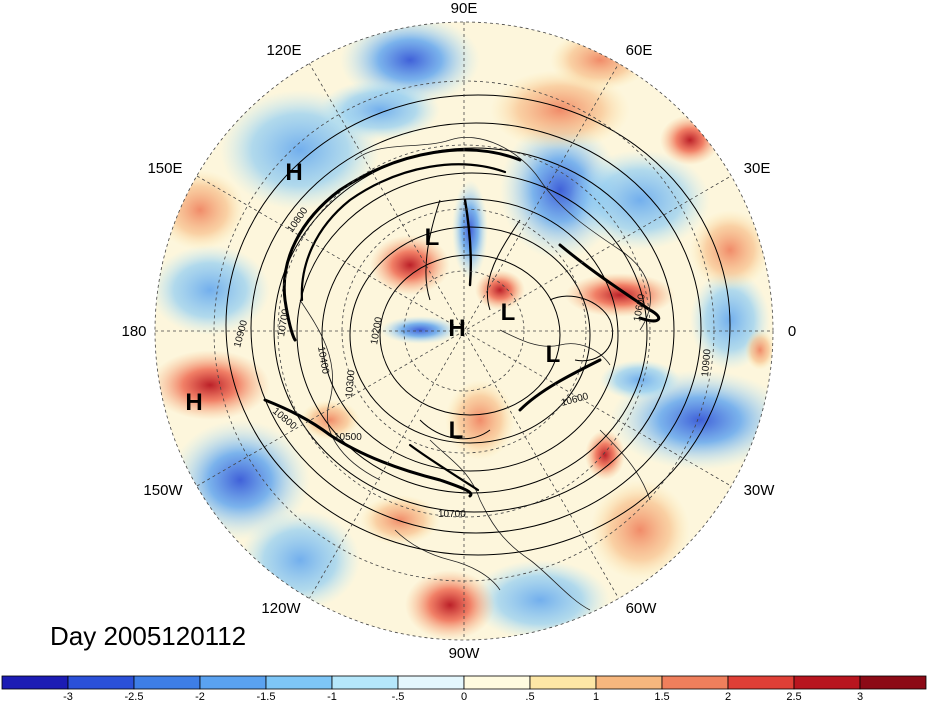  Describe the element at coordinates (464, 696) in the screenshot. I see `colorbar-tick-label: 0` at that location.